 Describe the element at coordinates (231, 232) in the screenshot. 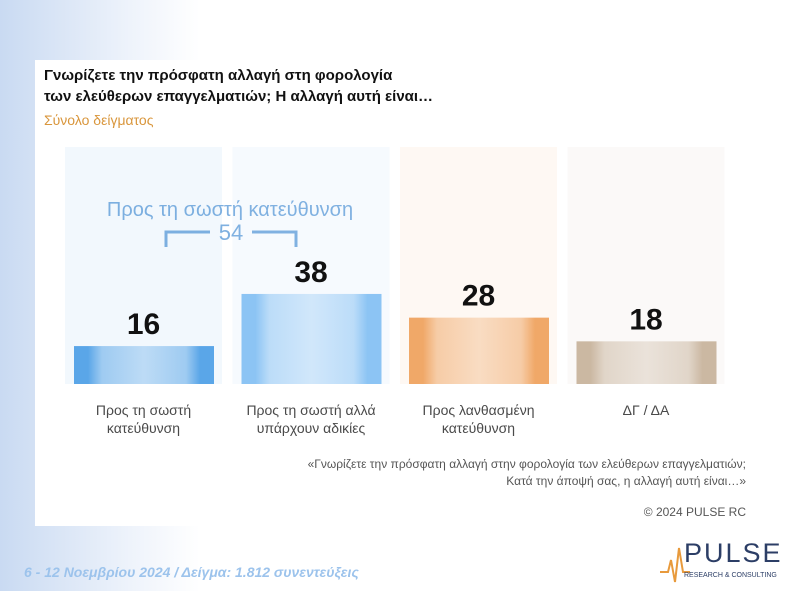

I see `annotation-value: 54` at that location.